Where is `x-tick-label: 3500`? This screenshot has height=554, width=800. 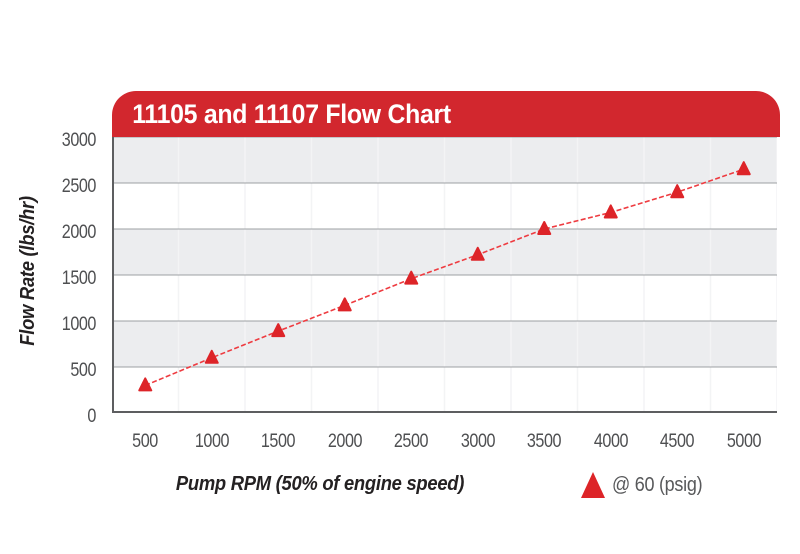
x-tick-label: 3500 is located at coordinates (544, 441).